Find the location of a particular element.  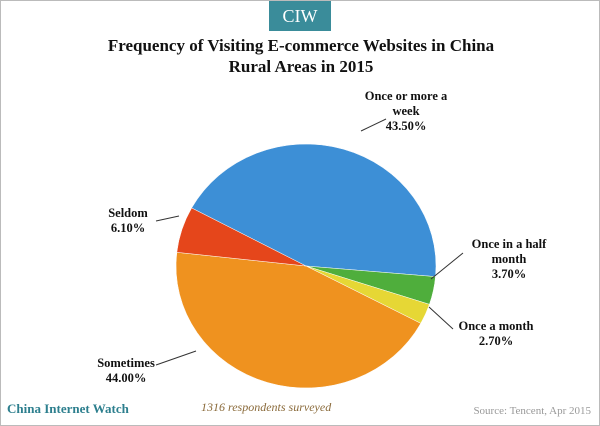

data-label: Once in a half month 3.70% is located at coordinates (509, 259).